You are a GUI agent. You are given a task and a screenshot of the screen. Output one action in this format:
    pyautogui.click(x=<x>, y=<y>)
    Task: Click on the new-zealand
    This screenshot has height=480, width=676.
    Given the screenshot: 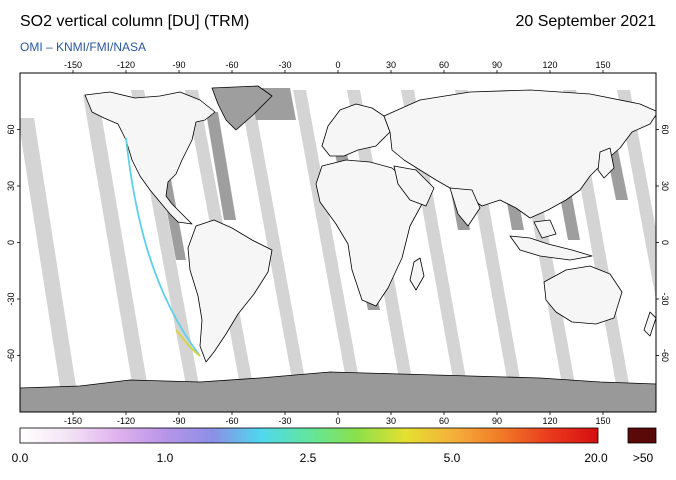 What is the action you would take?
    pyautogui.click(x=649, y=324)
    